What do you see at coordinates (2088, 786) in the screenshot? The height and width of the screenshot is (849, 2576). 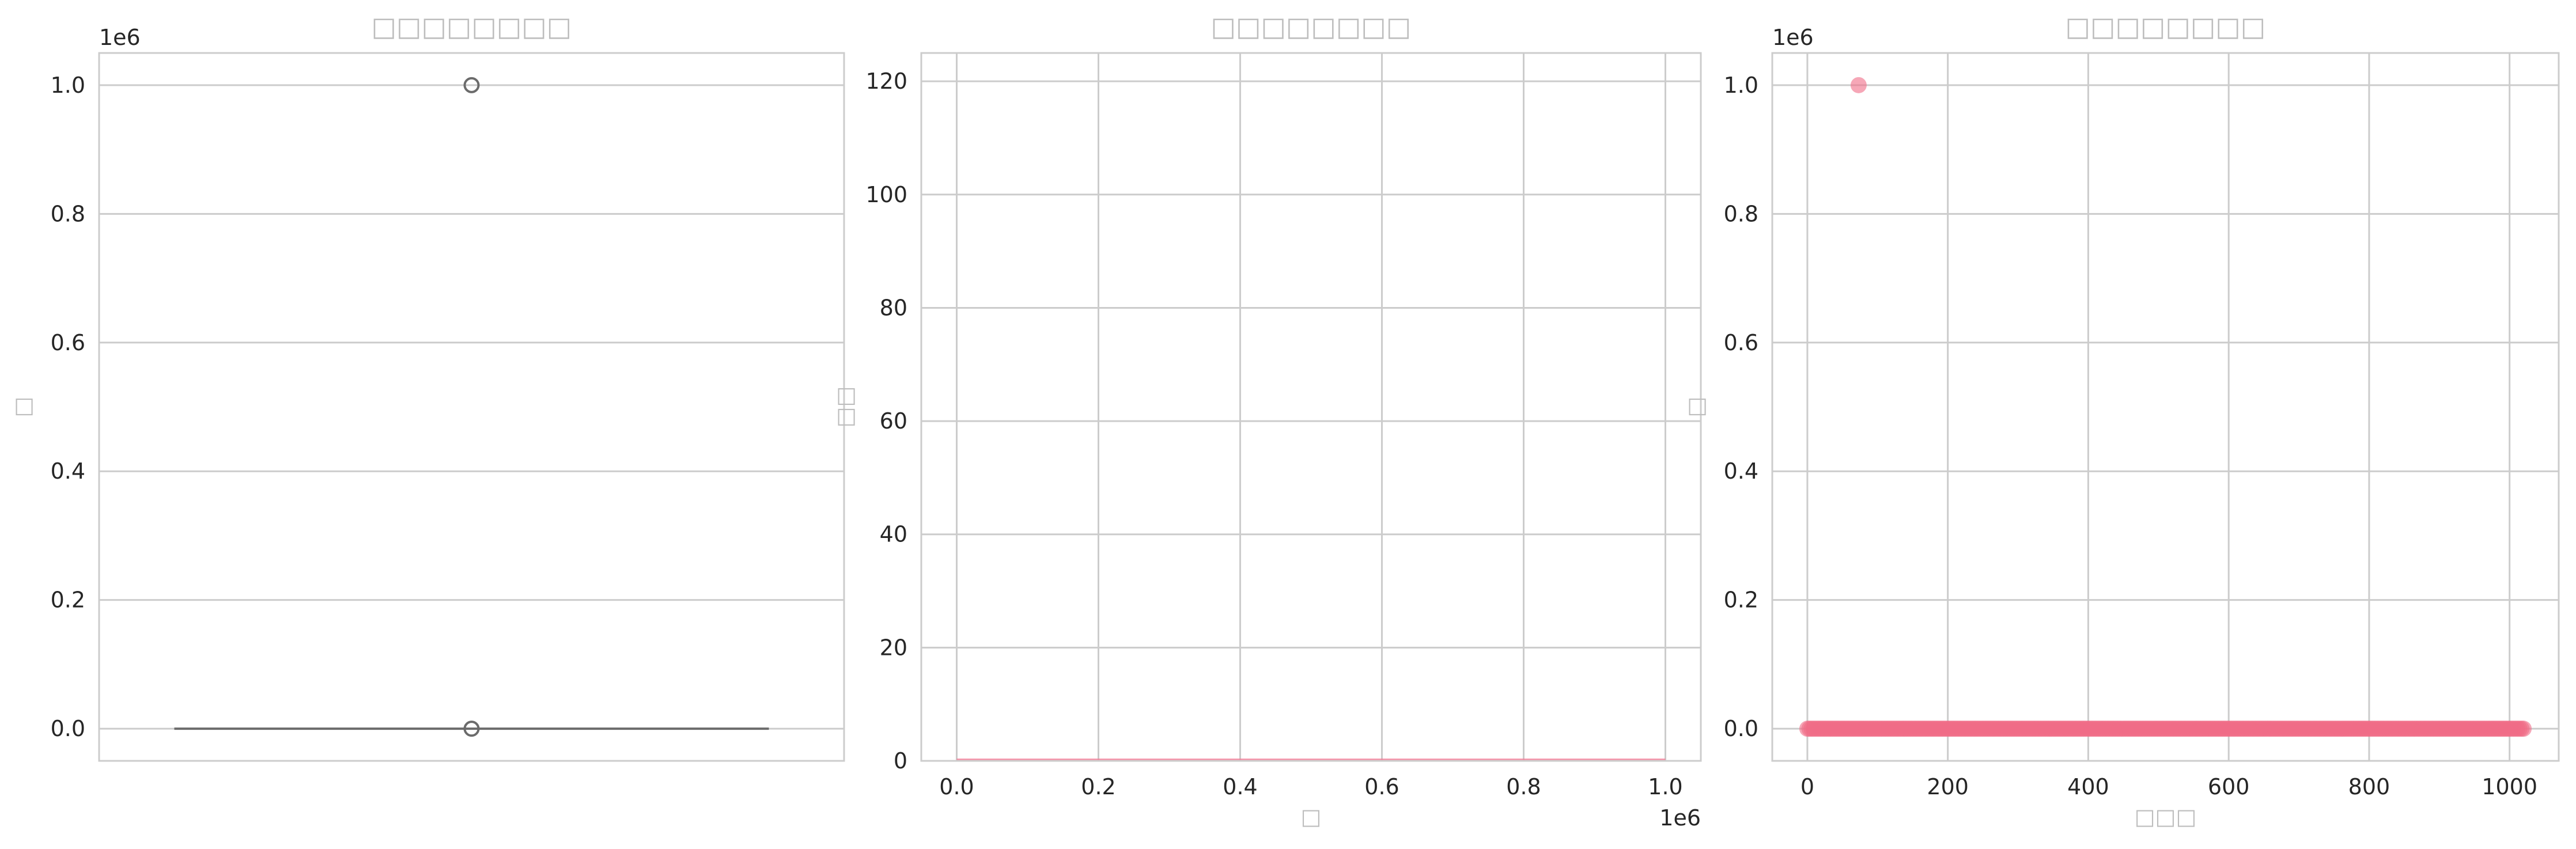 I see `x-tick-label: 400` at bounding box center [2088, 786].